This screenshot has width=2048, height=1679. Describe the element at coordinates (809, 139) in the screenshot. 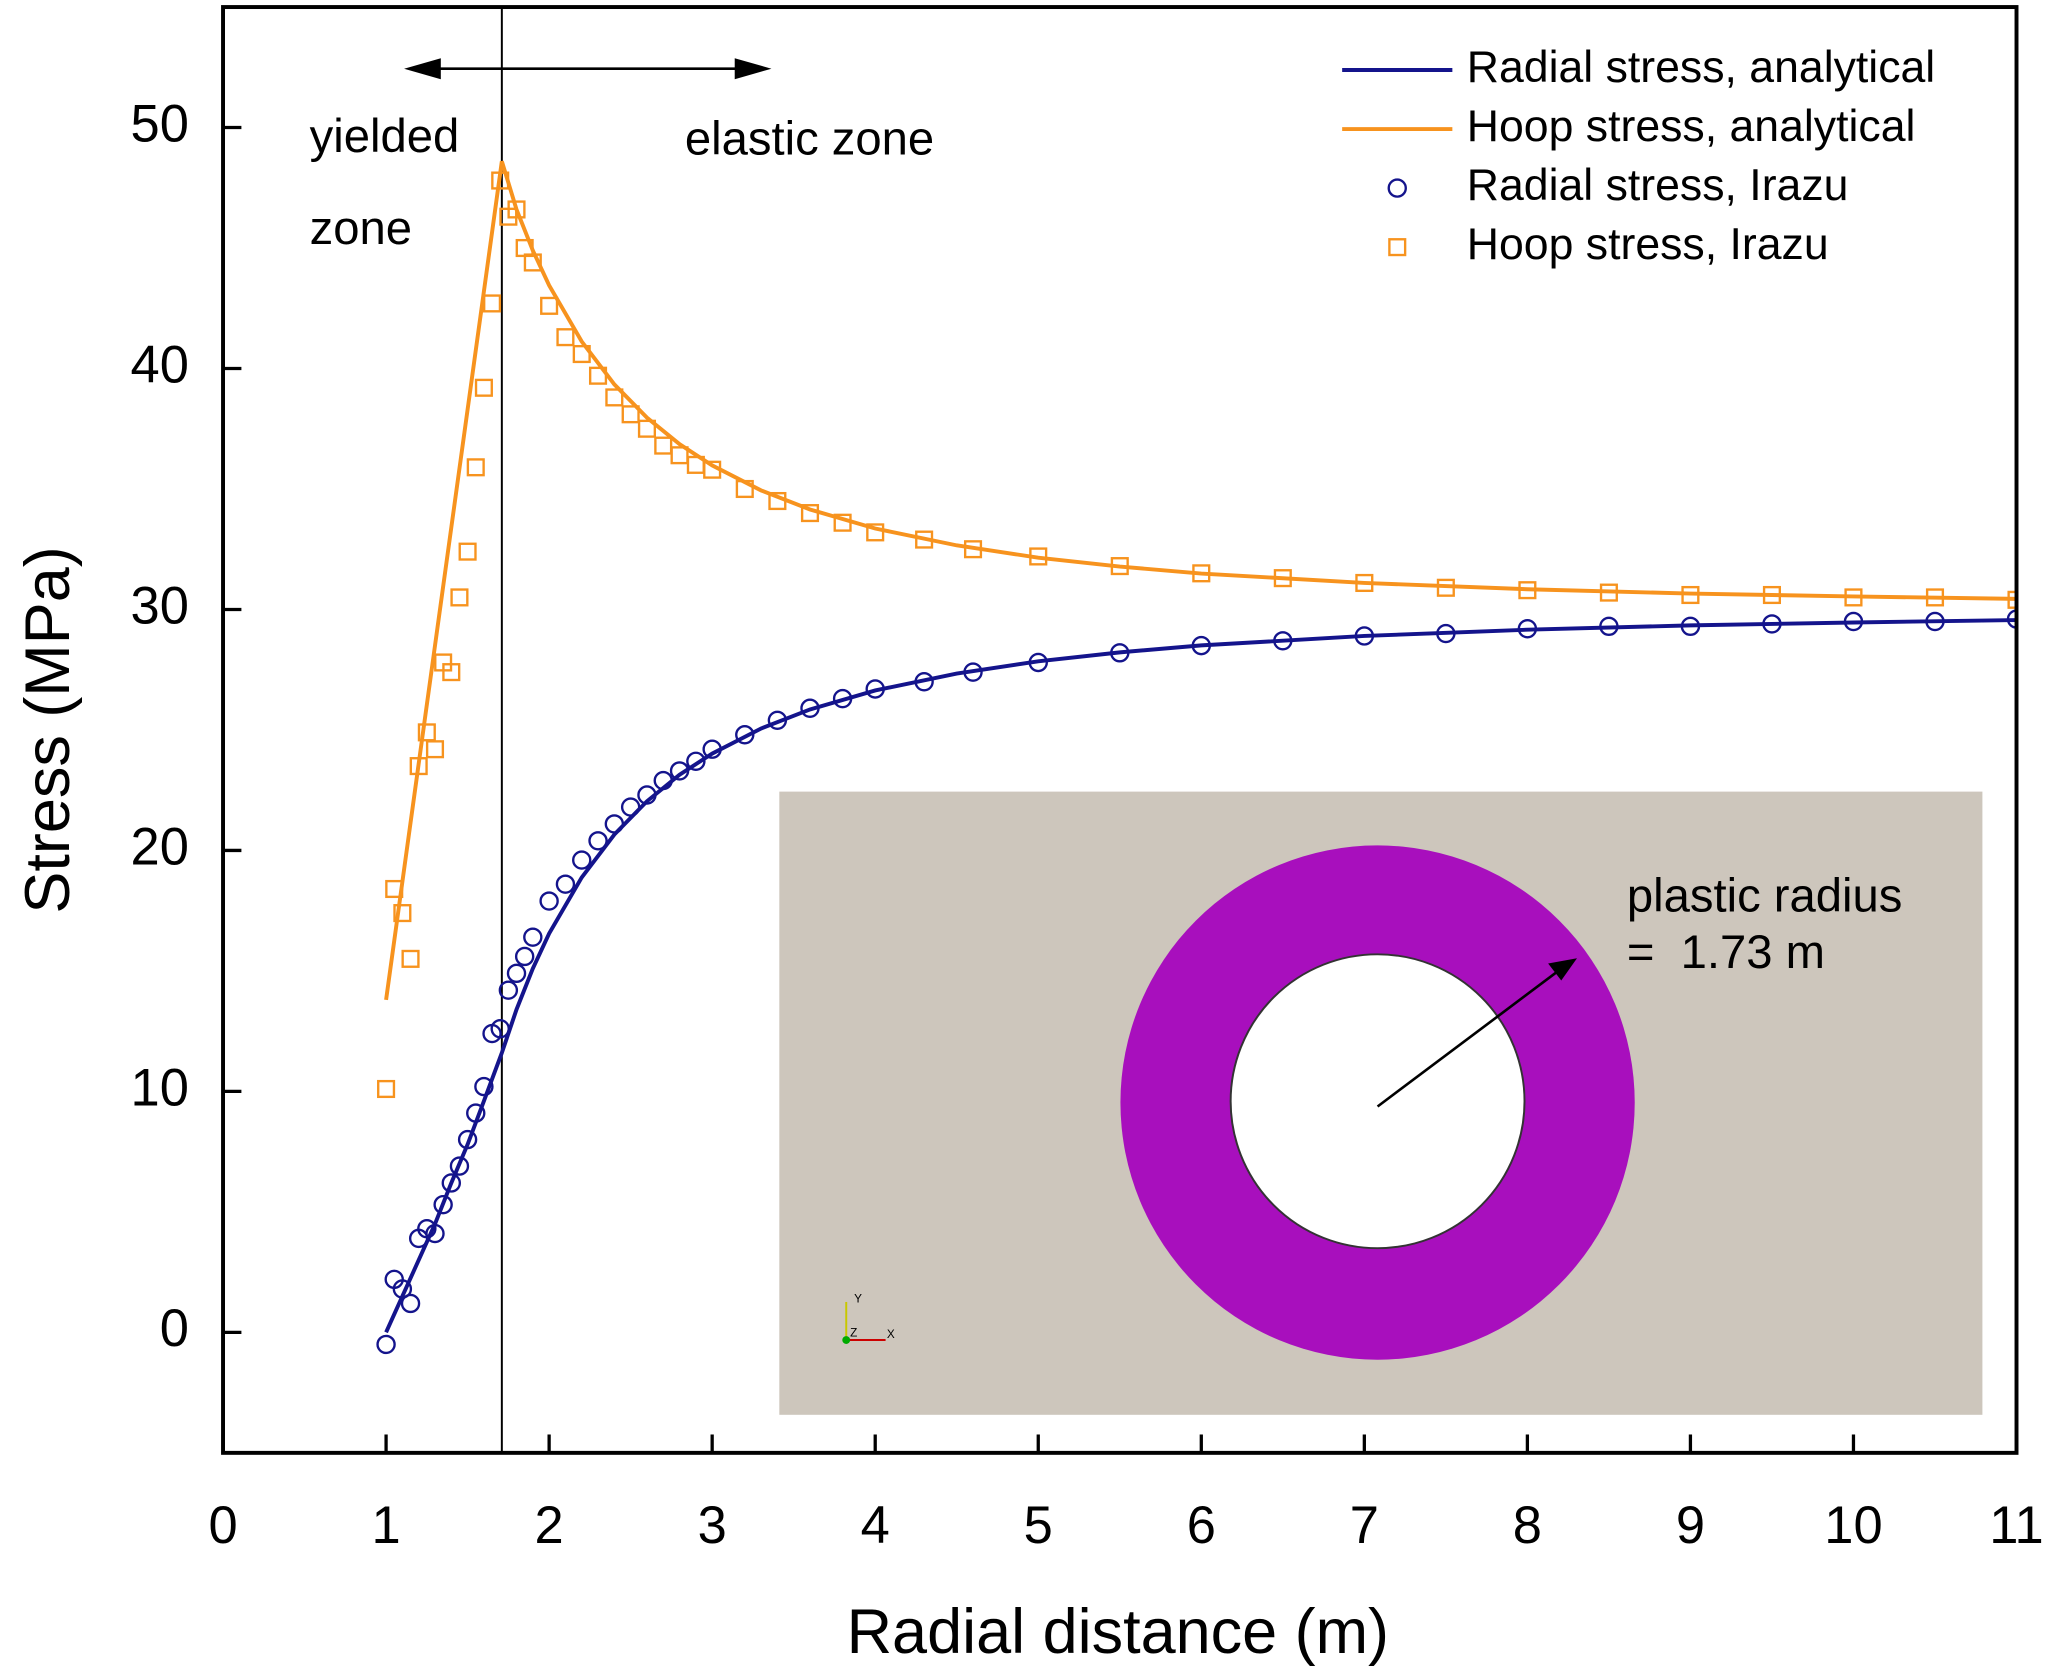

I see `annotation: elastic zone` at that location.